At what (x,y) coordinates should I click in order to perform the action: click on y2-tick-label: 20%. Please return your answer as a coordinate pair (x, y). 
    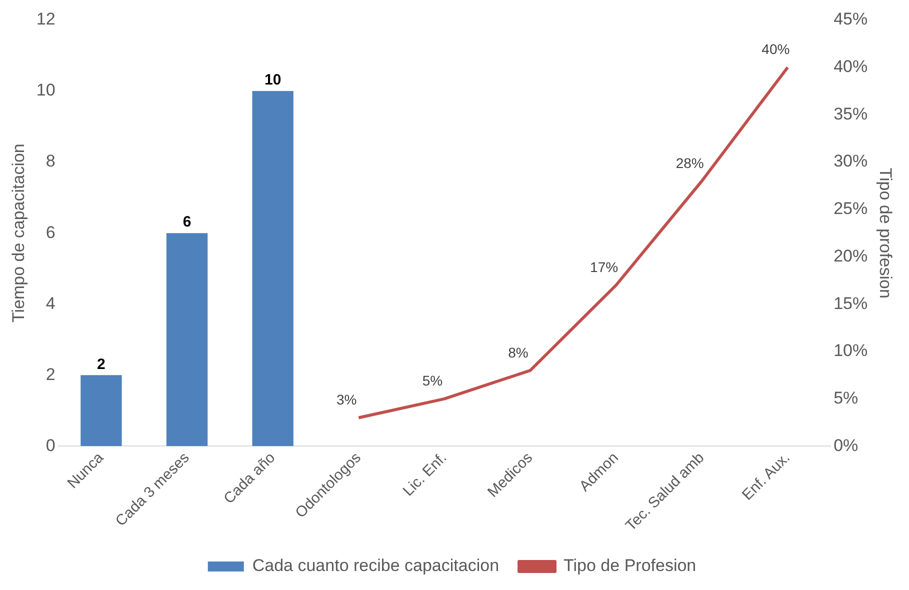
    Looking at the image, I should click on (851, 256).